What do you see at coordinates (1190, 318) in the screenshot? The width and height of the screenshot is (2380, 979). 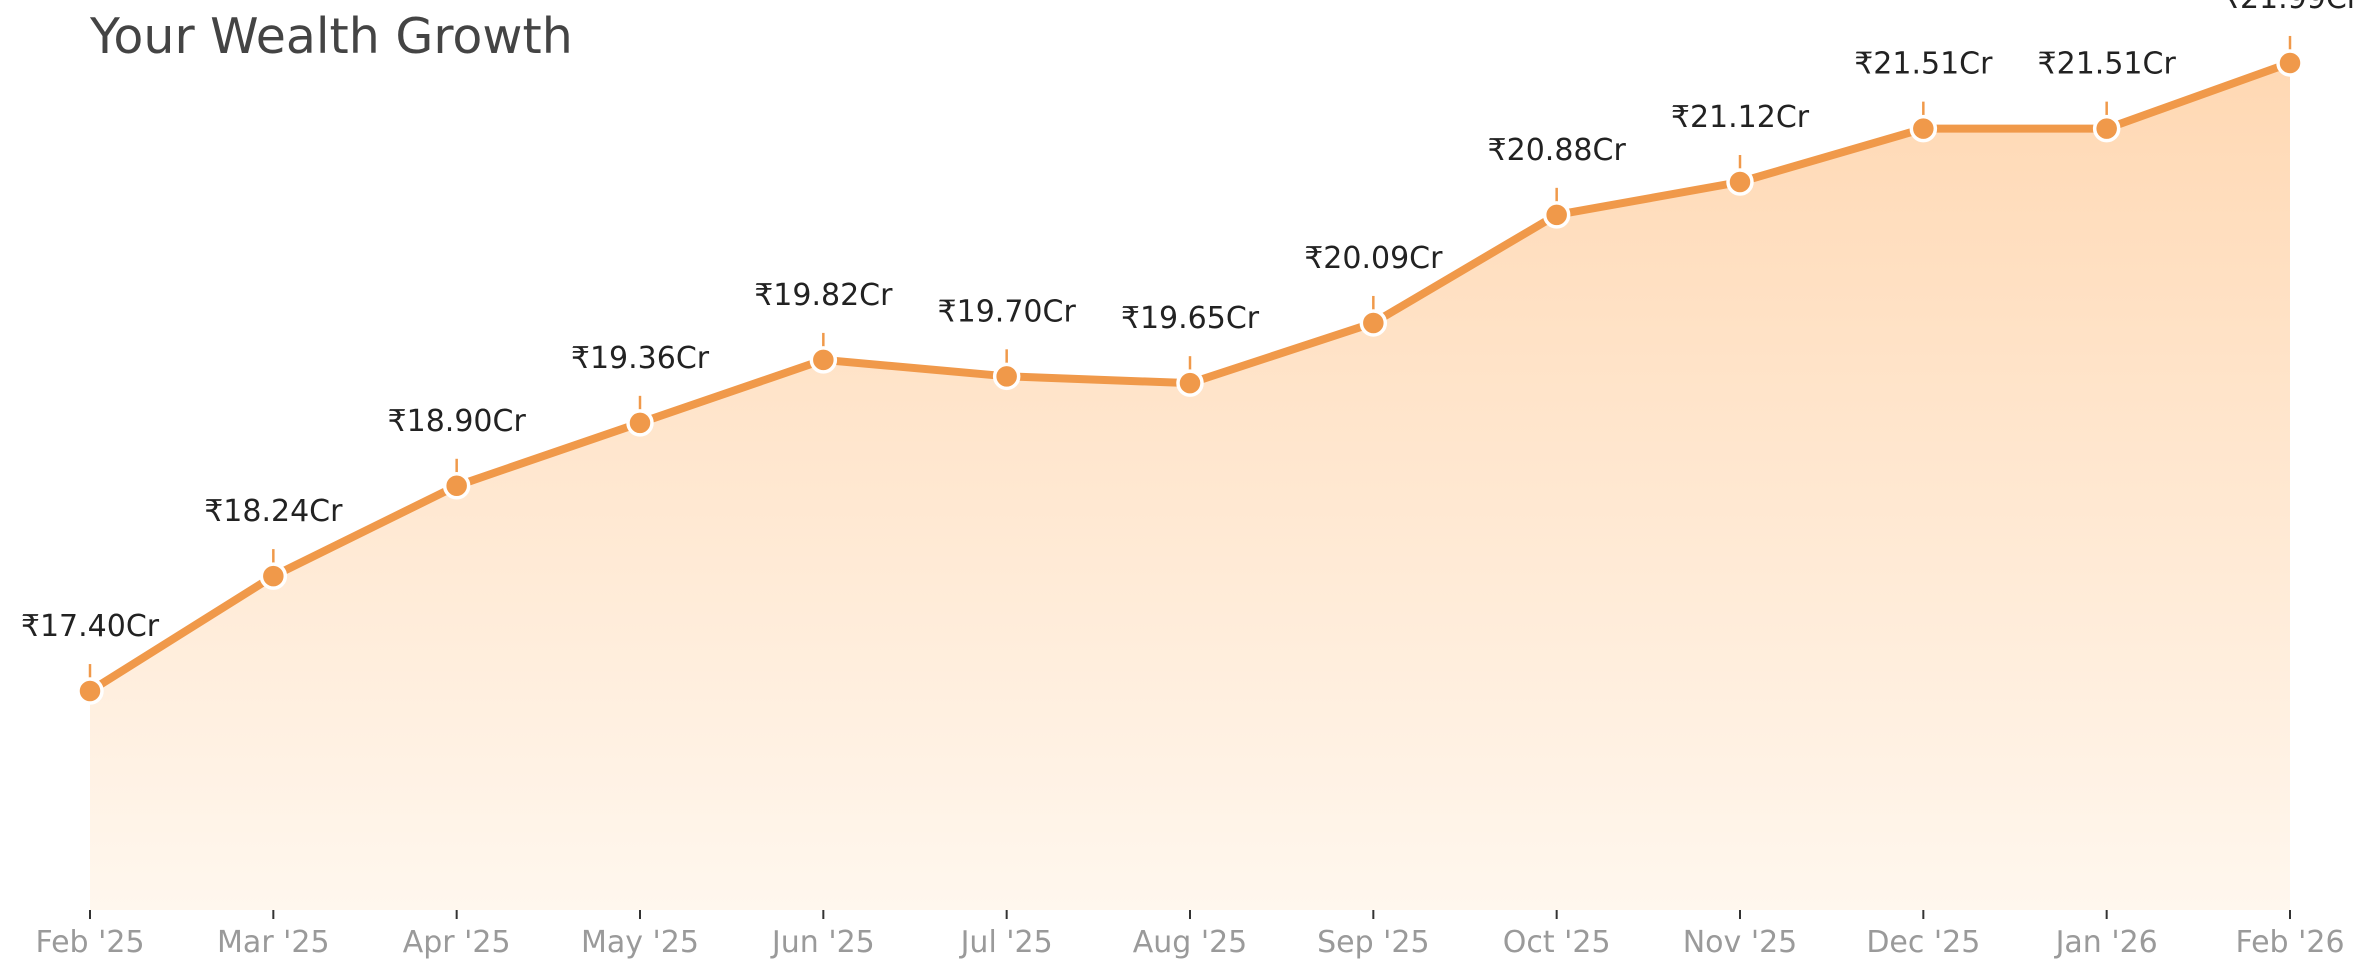 I see `data-label: ₹19.65Cr` at bounding box center [1190, 318].